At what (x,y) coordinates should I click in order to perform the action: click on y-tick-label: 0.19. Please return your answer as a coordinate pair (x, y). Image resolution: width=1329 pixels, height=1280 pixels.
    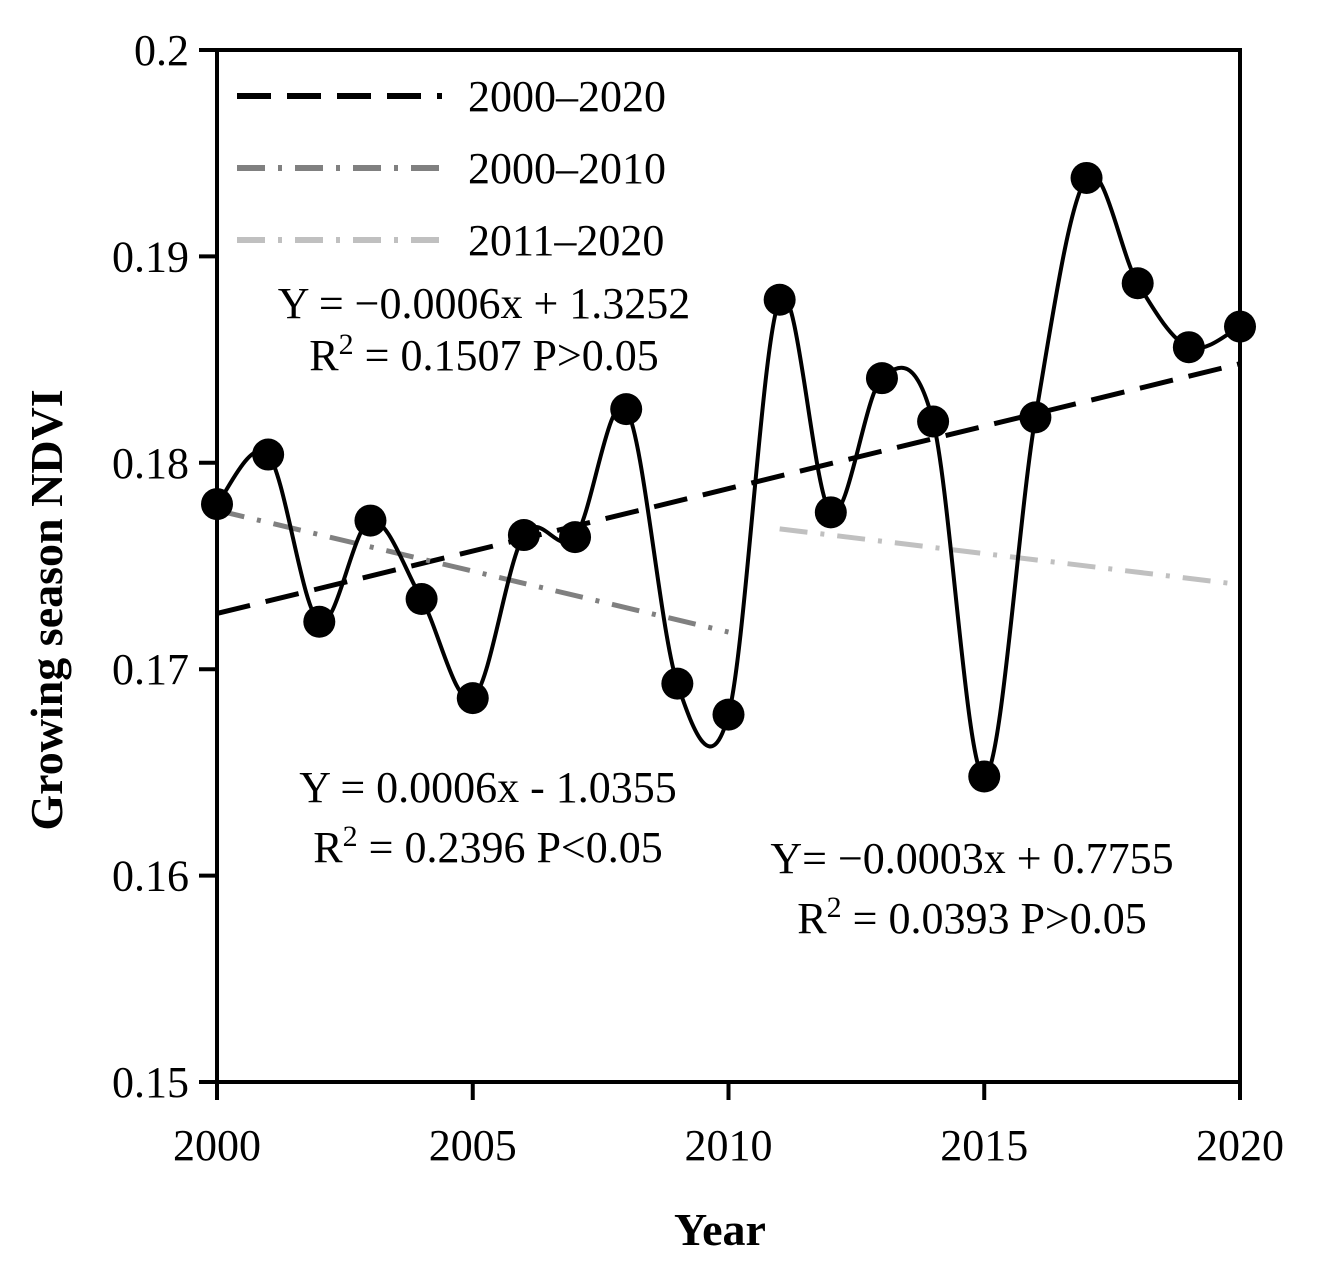
    Looking at the image, I should click on (150, 256).